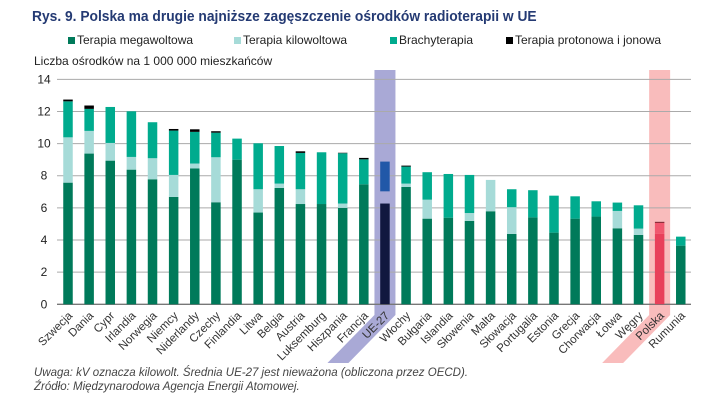 This screenshot has height=403, width=714. Describe the element at coordinates (295, 40) in the screenshot. I see `legend-label: Terapia kilowoltowa` at that location.